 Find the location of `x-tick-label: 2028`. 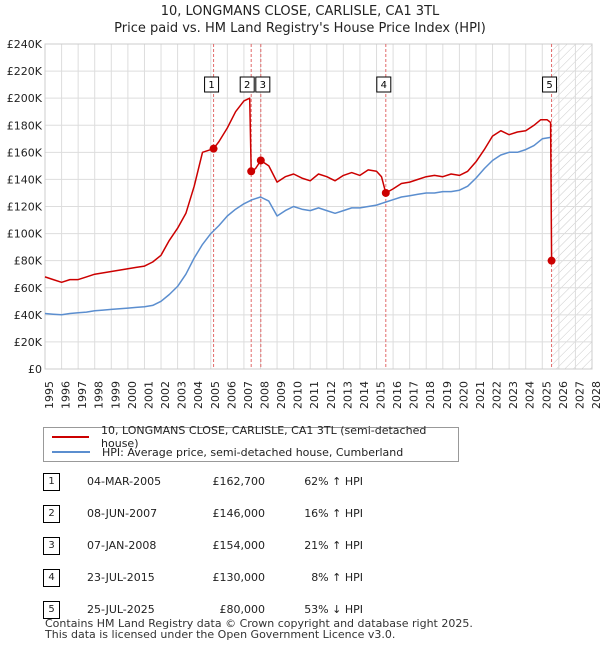

x-tick-label: 2028 is located at coordinates (595, 395).